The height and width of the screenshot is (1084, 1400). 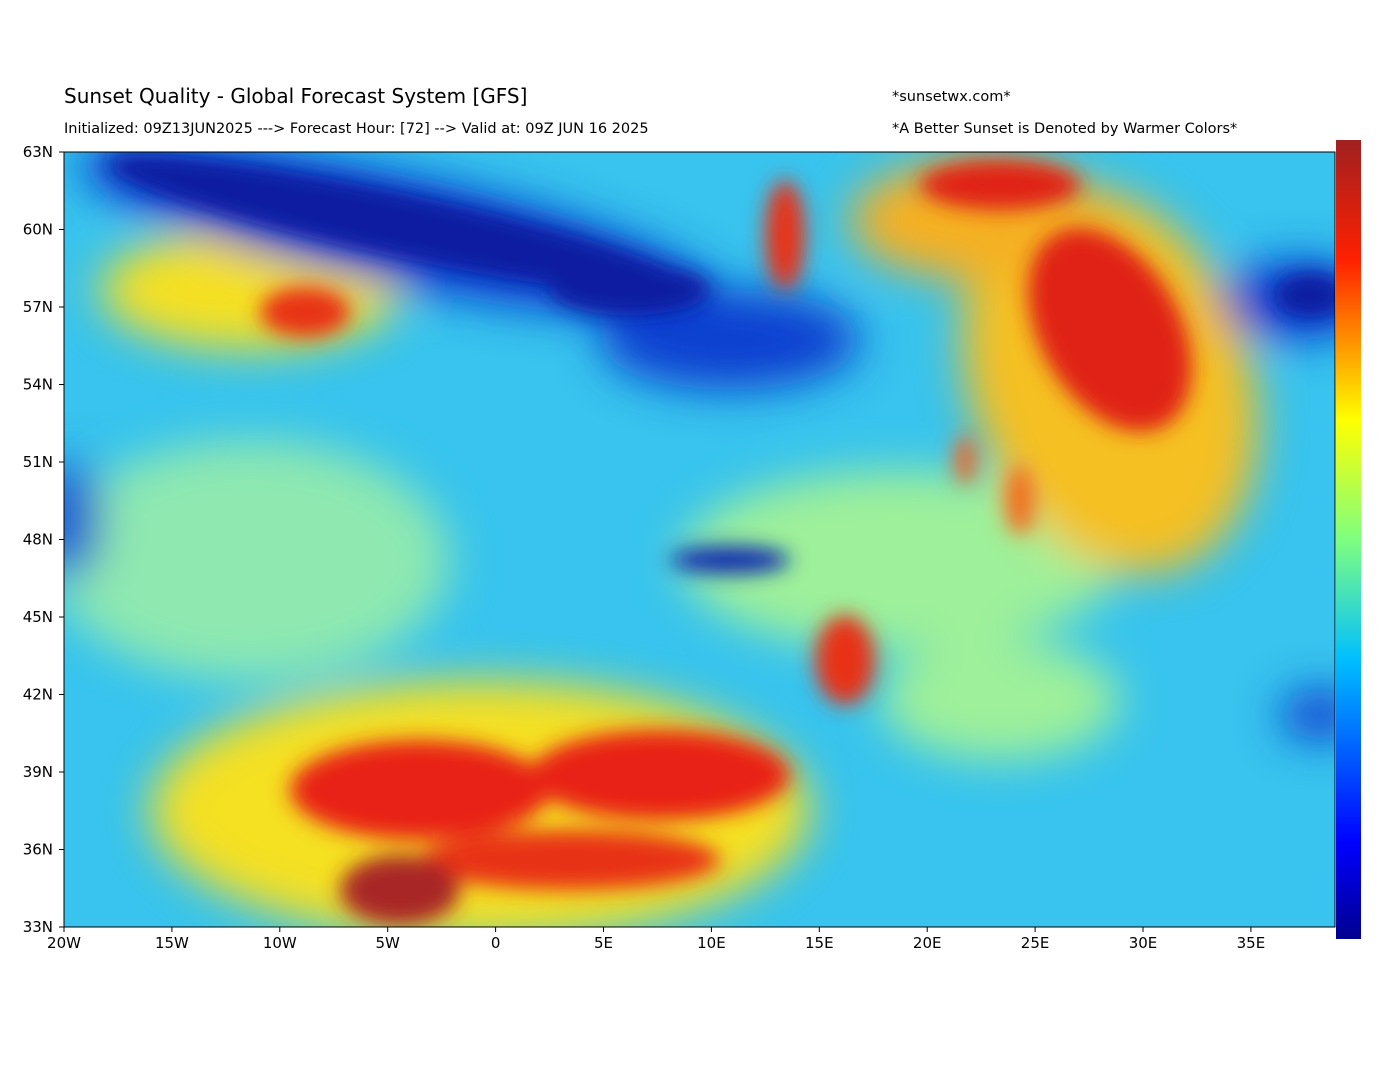 What do you see at coordinates (1348, 539) in the screenshot?
I see `colorbar` at bounding box center [1348, 539].